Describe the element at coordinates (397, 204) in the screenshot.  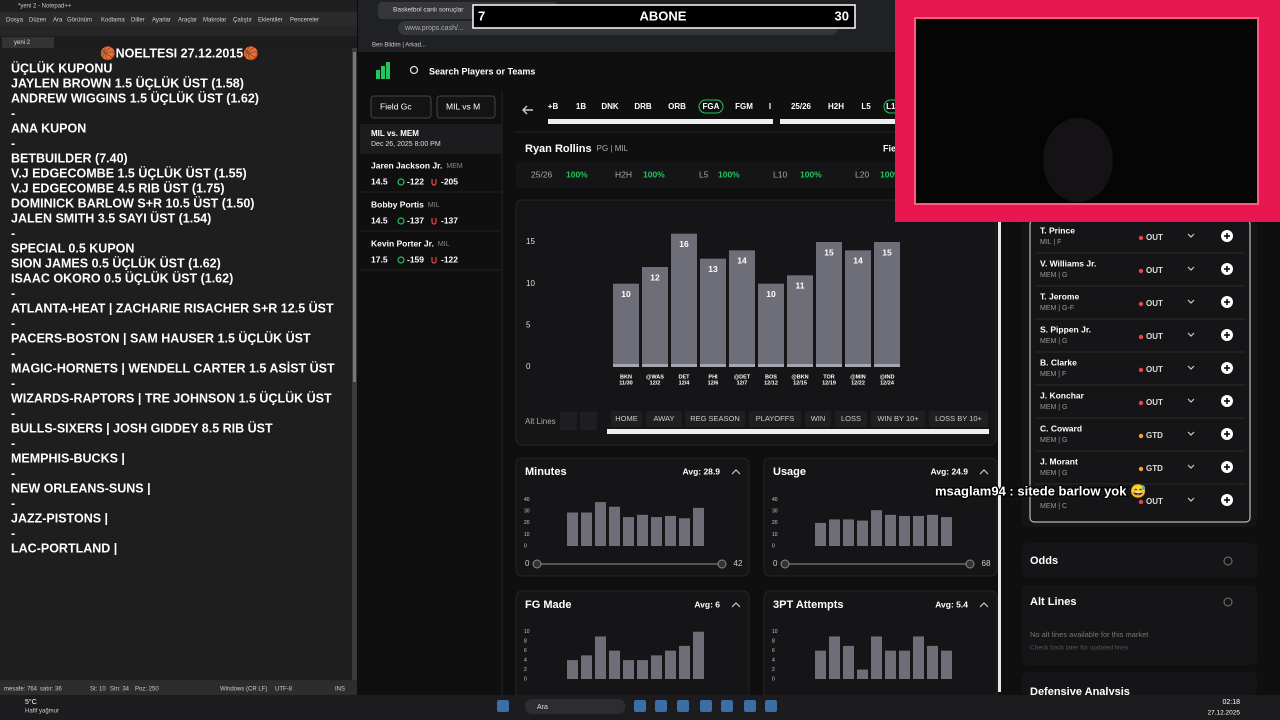
I see `player-name: Bobby Portis` at that location.